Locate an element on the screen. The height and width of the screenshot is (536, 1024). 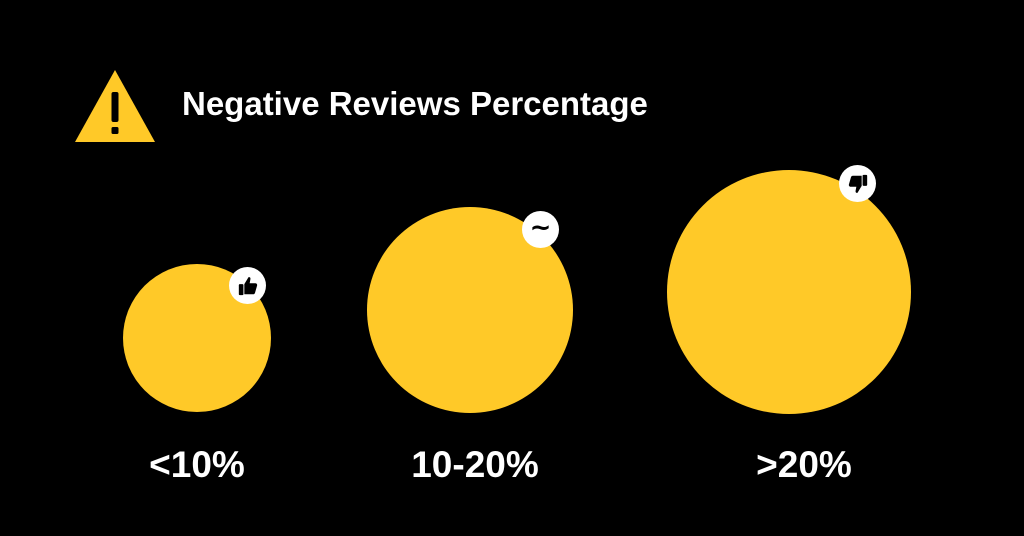
category-label-low: <10% is located at coordinates (197, 464).